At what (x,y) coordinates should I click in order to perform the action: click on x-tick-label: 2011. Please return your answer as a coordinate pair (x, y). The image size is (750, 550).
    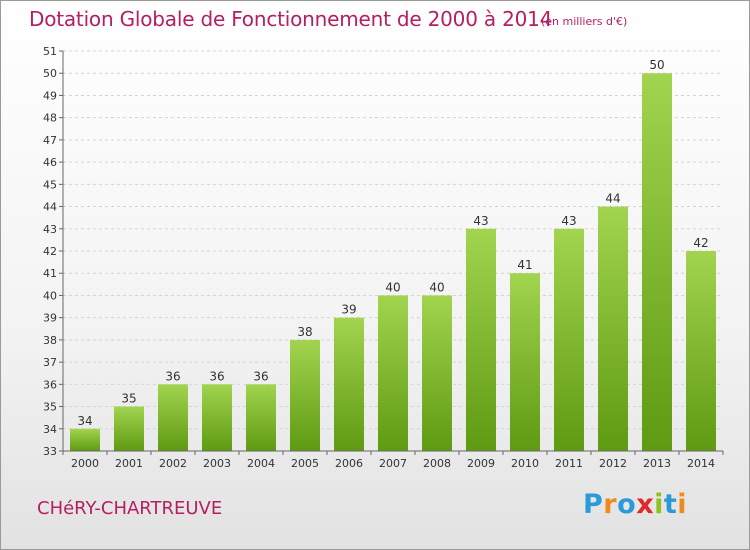
    Looking at the image, I should click on (569, 463).